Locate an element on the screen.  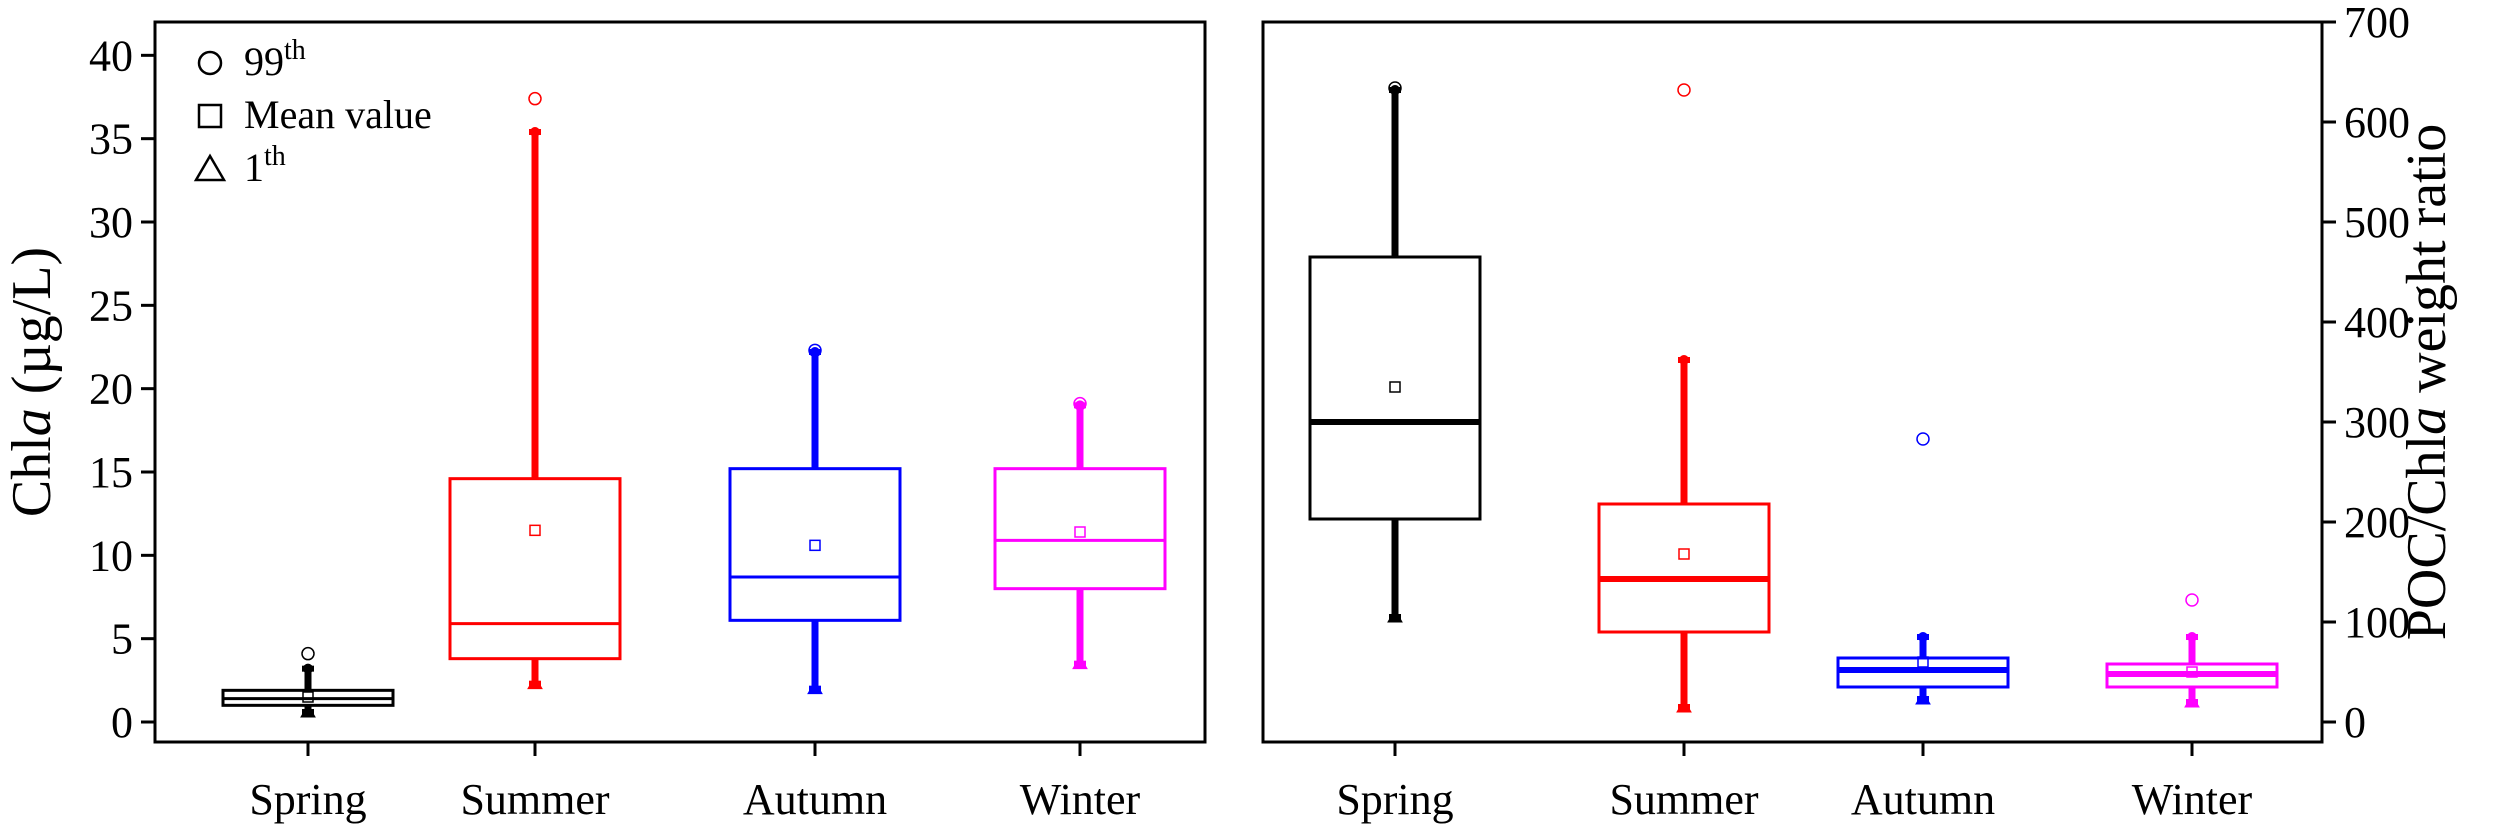
y-tick-label: 35 is located at coordinates (111, 139).